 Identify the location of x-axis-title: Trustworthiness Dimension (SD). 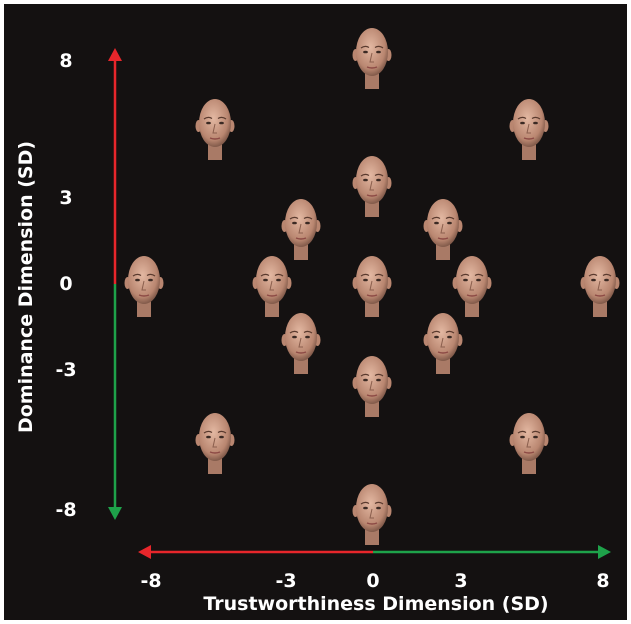
(376, 604).